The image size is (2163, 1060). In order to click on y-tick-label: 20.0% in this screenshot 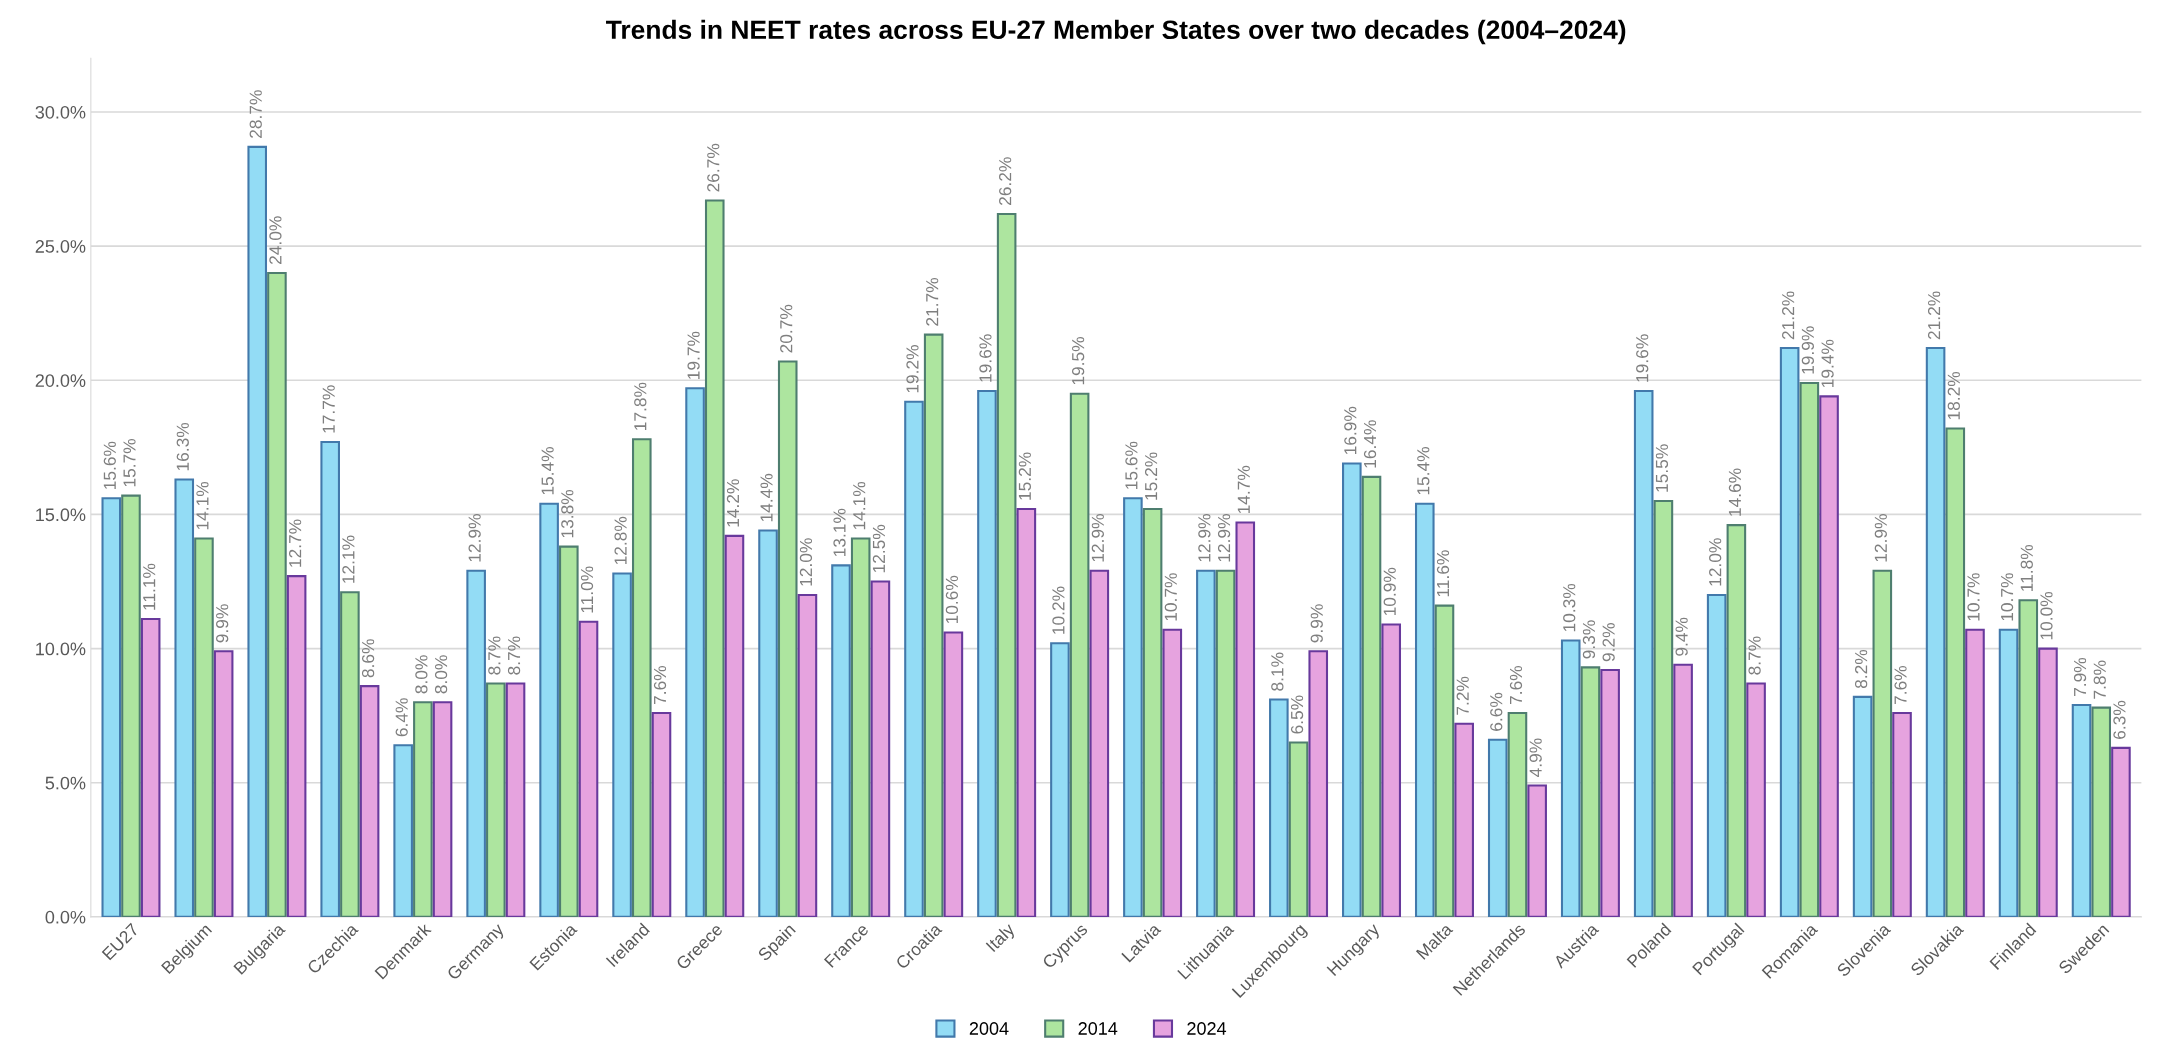, I will do `click(60, 380)`.